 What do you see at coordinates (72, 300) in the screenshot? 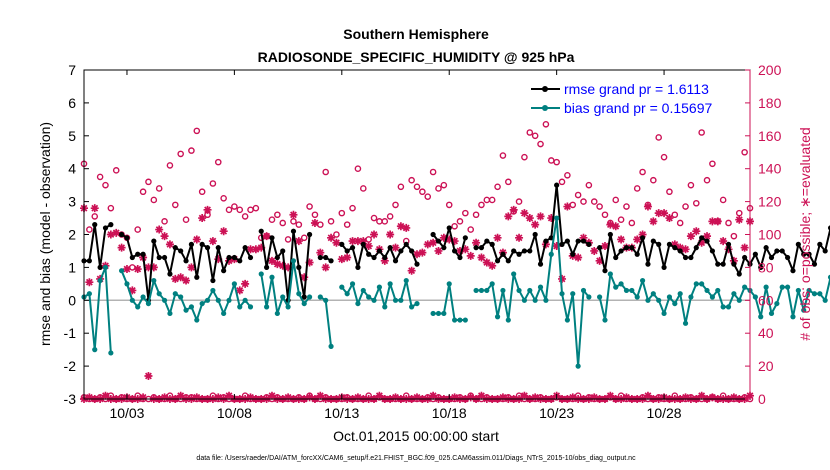
I see `y-tick-label: 0` at bounding box center [72, 300].